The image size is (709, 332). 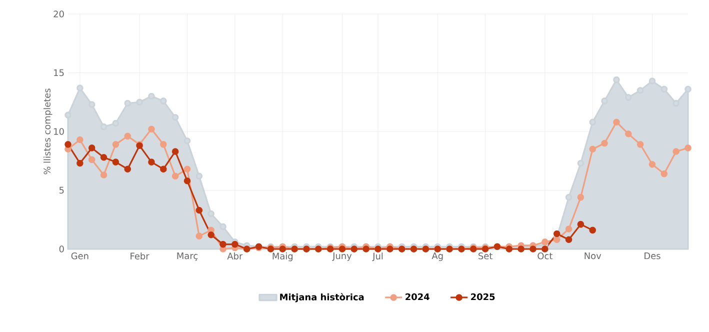 What do you see at coordinates (140, 256) in the screenshot?
I see `x-tick-label: Febr` at bounding box center [140, 256].